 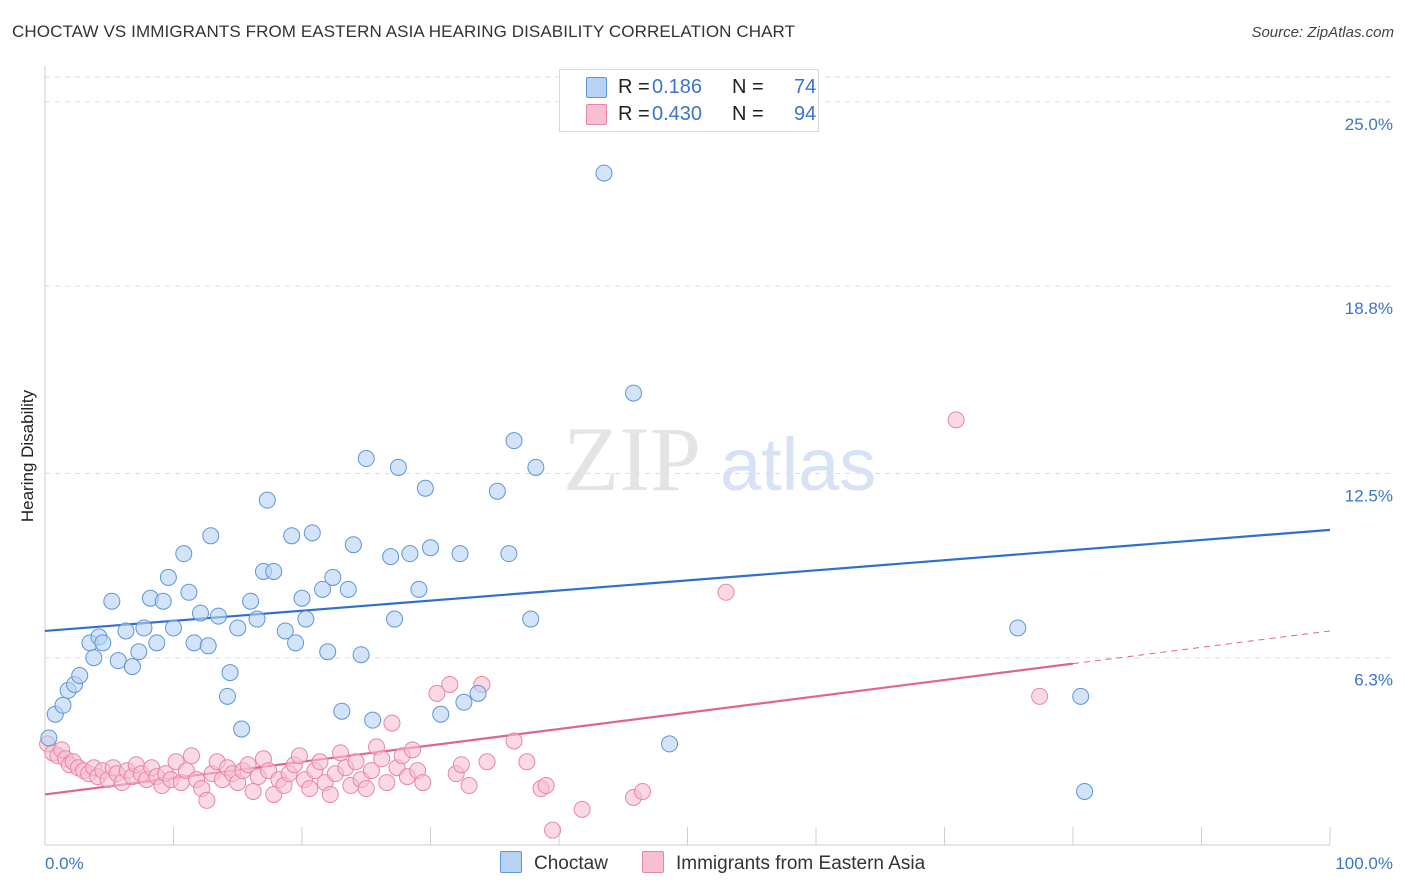 I want to click on x-tick-label: 0.0%, so click(x=64, y=863).